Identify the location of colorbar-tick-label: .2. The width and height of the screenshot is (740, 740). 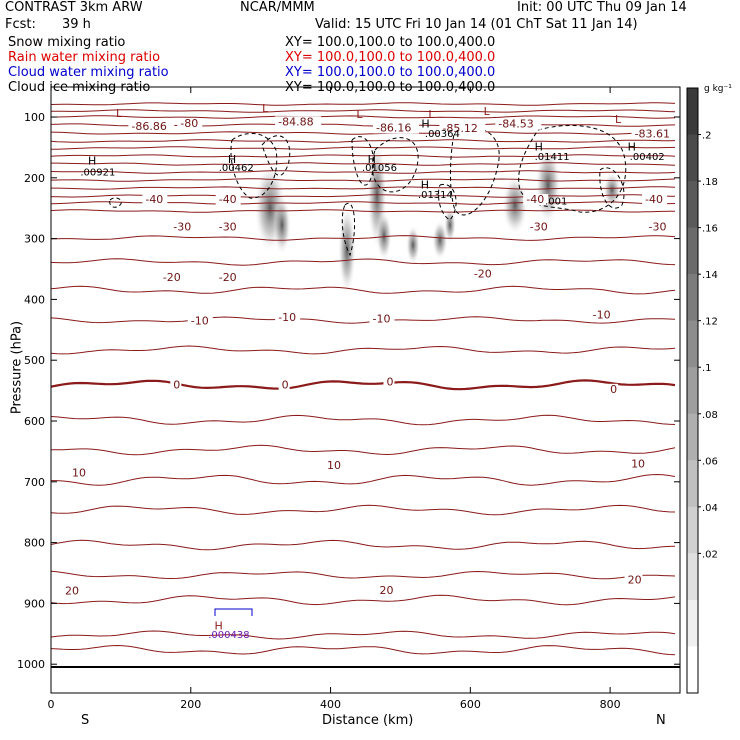
(707, 136).